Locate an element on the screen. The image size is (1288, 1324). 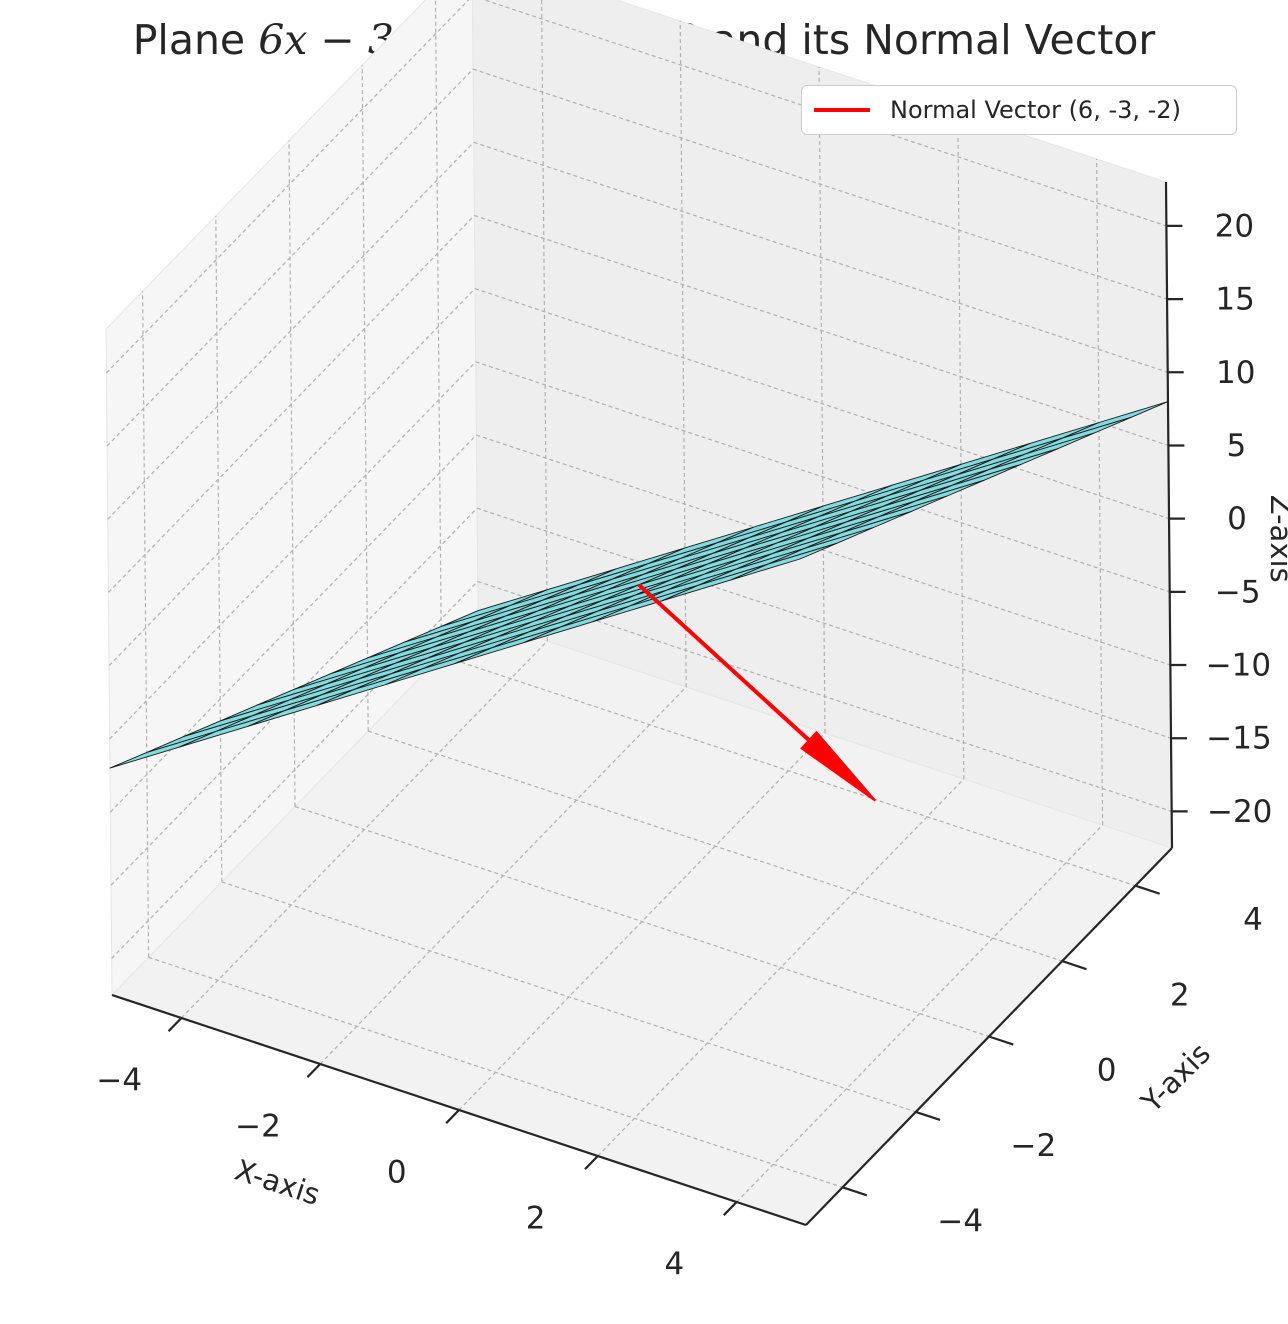
z-axis-line is located at coordinates (1169, 515).